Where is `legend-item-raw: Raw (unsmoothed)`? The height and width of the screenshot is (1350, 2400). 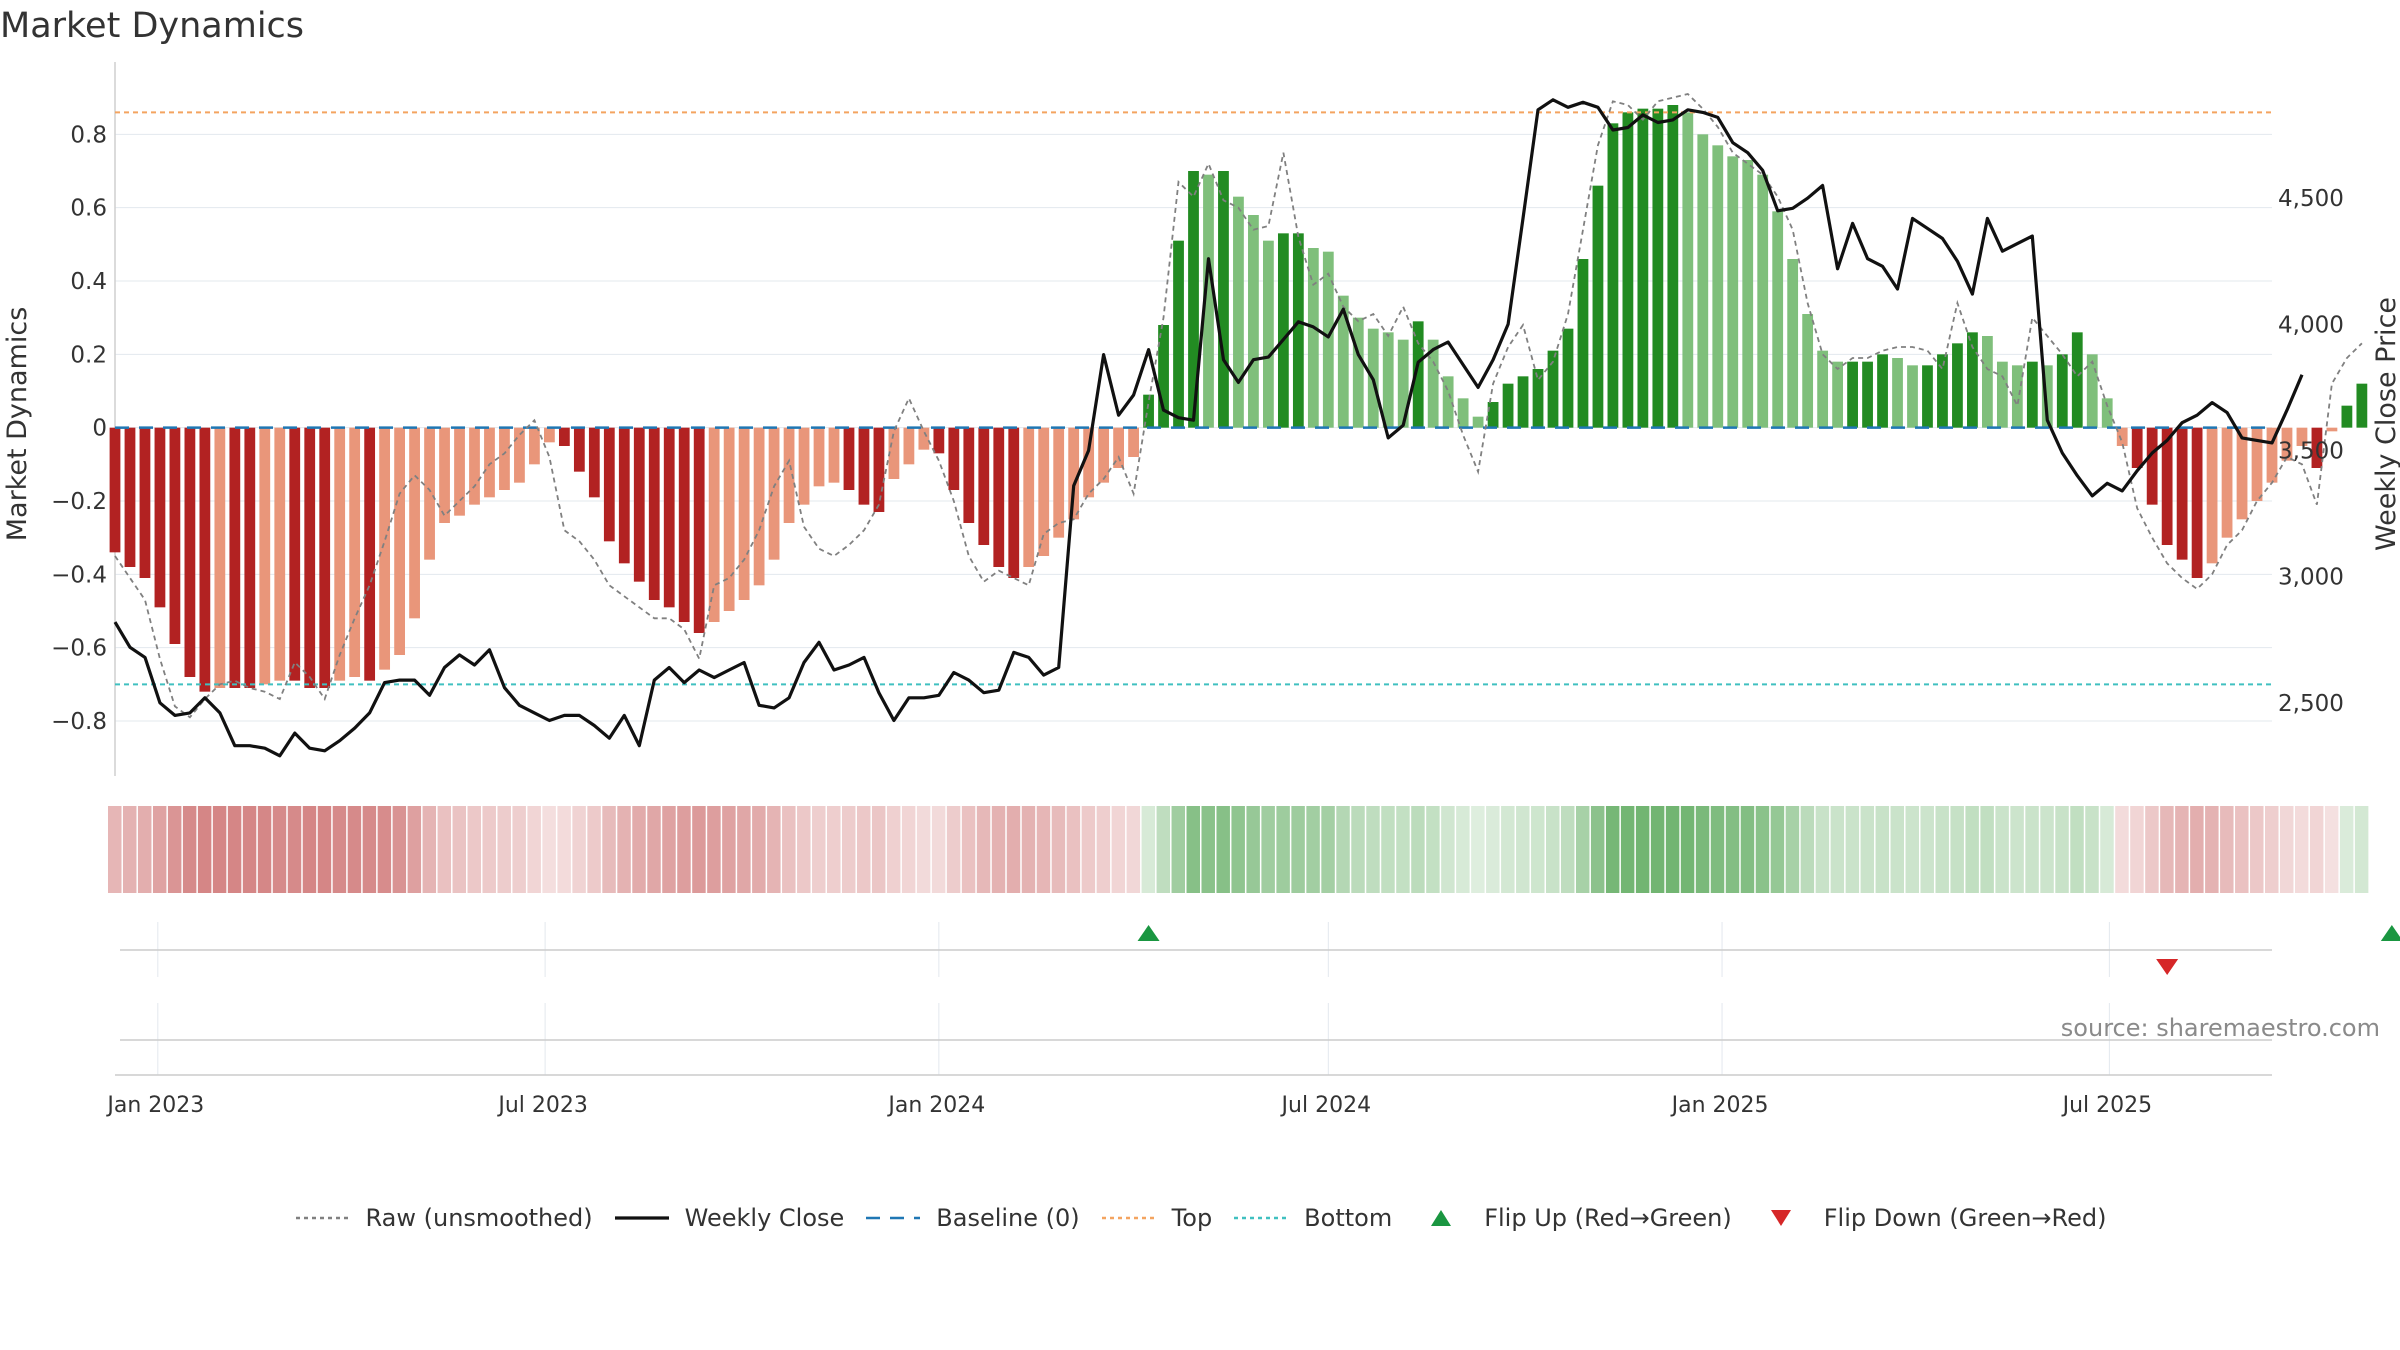 legend-item-raw: Raw (unsmoothed) is located at coordinates (443, 1218).